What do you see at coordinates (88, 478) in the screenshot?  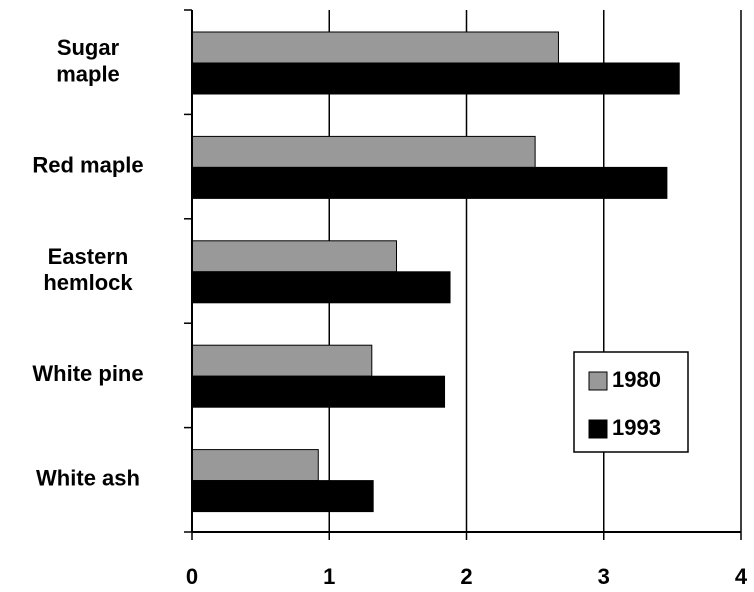 I see `y-tick-label: White ash` at bounding box center [88, 478].